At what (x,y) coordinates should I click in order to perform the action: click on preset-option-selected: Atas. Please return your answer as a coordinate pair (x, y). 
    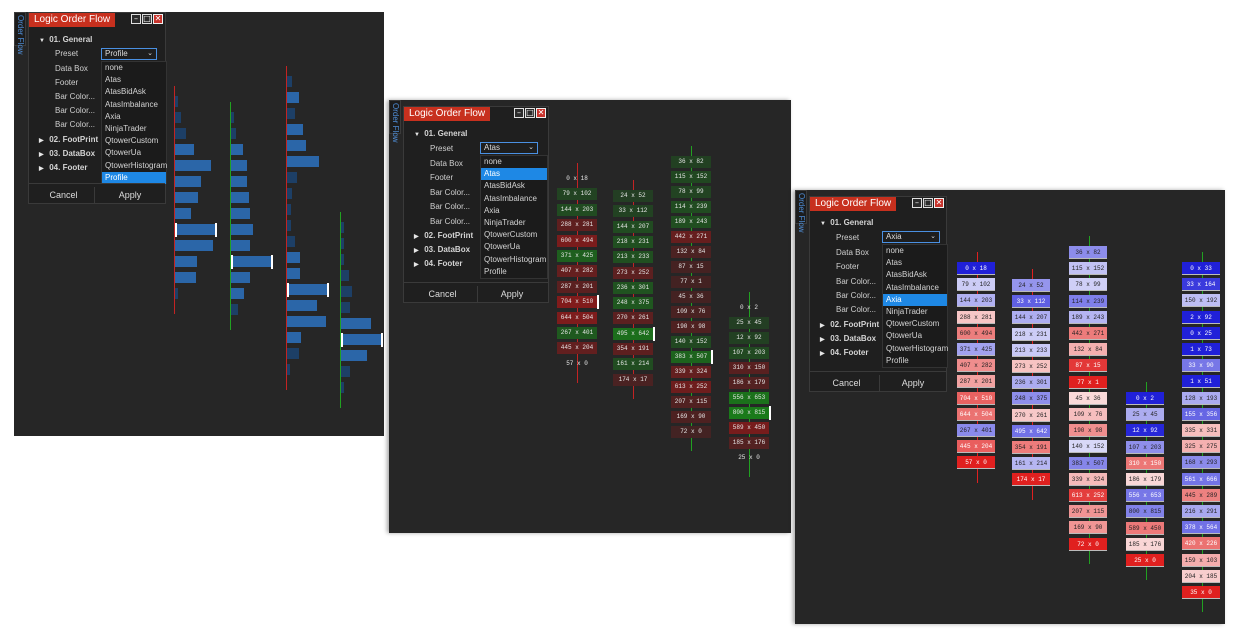
    Looking at the image, I should click on (514, 174).